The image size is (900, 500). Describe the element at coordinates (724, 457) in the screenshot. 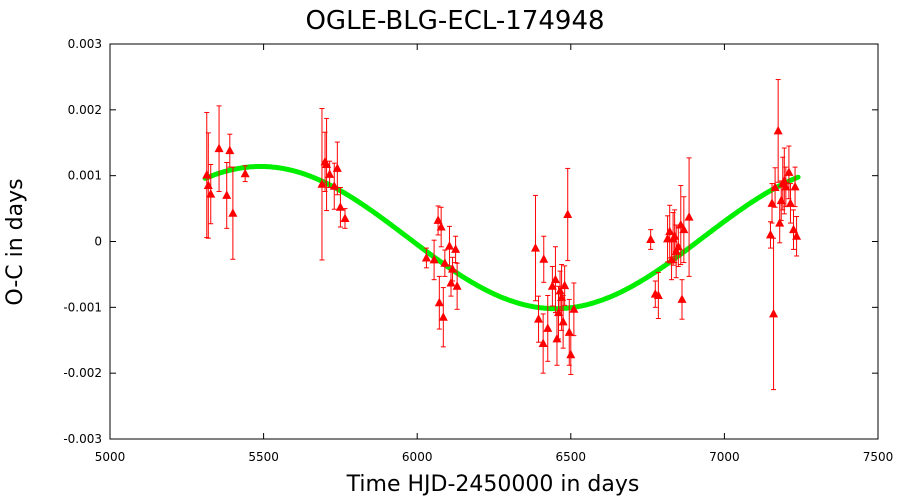

I see `x-tick-label: 7000` at that location.